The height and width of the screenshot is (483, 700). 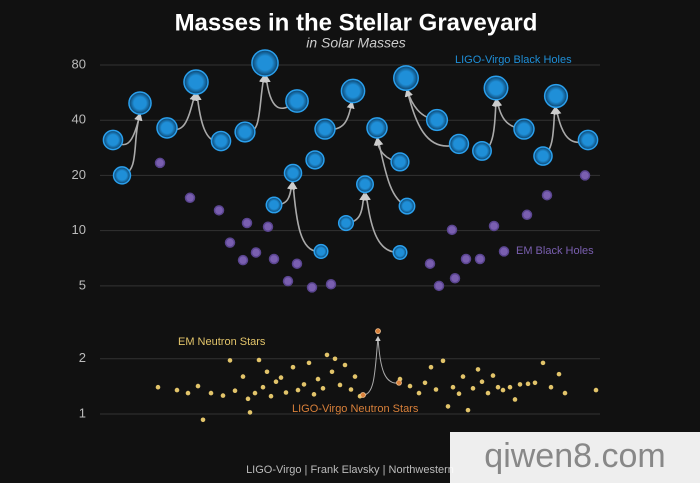 I want to click on series-label: LIGO-Virgo Black Holes, so click(x=513, y=60).